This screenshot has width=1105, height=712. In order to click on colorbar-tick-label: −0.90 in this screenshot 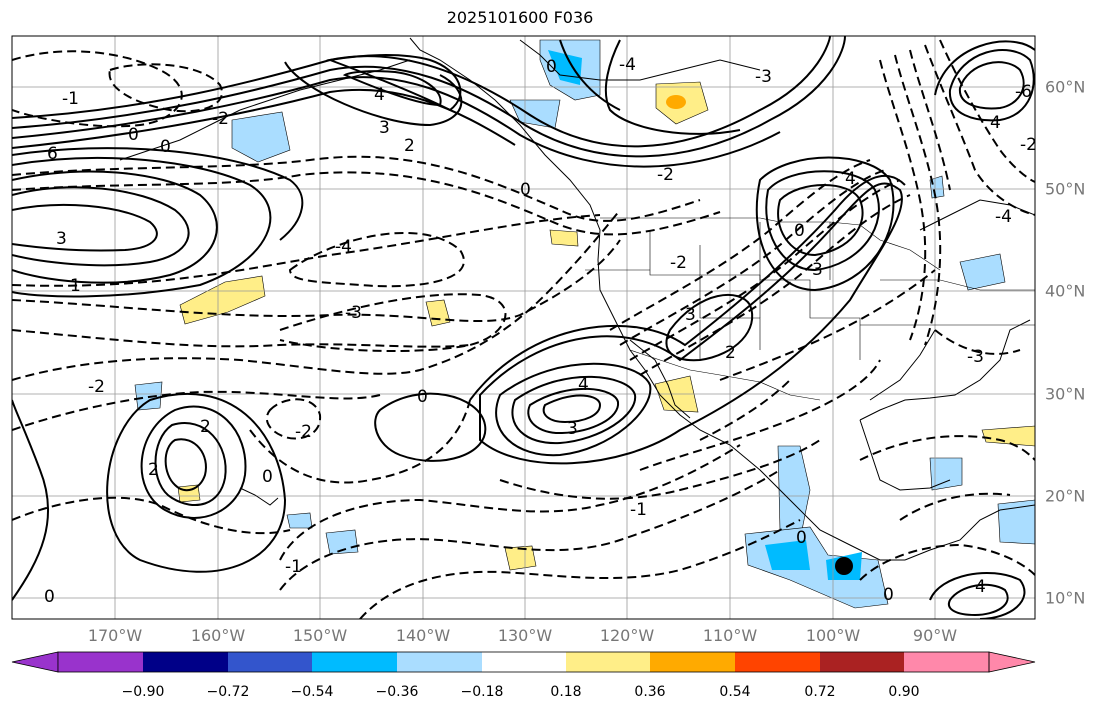, I will do `click(143, 692)`.